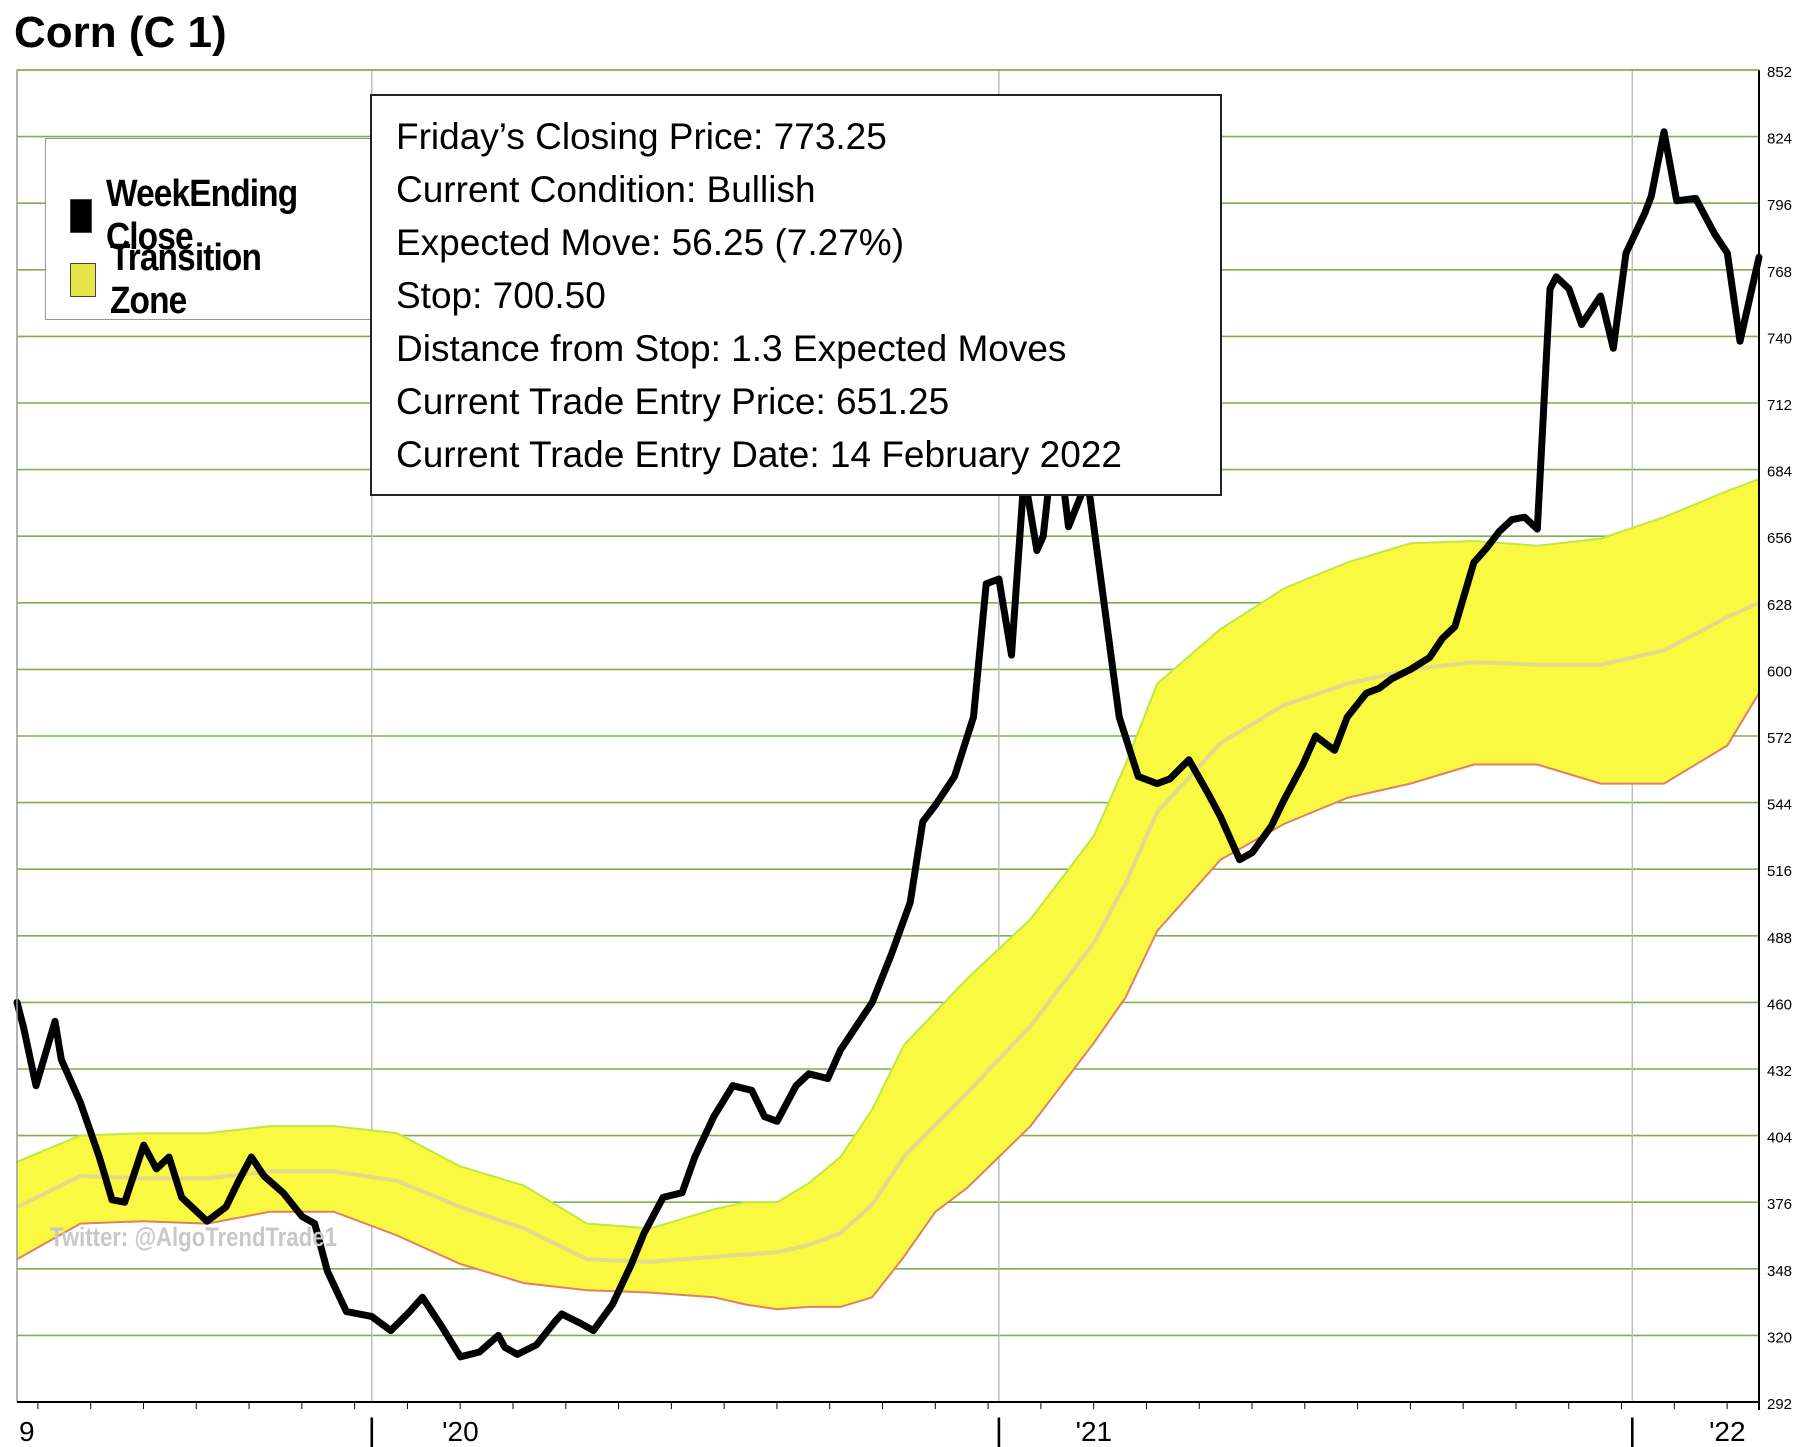 Image resolution: width=1795 pixels, height=1447 pixels. Describe the element at coordinates (650, 242) in the screenshot. I see `info-expected-move: Expected Move: 56.25 (7.27%)` at that location.